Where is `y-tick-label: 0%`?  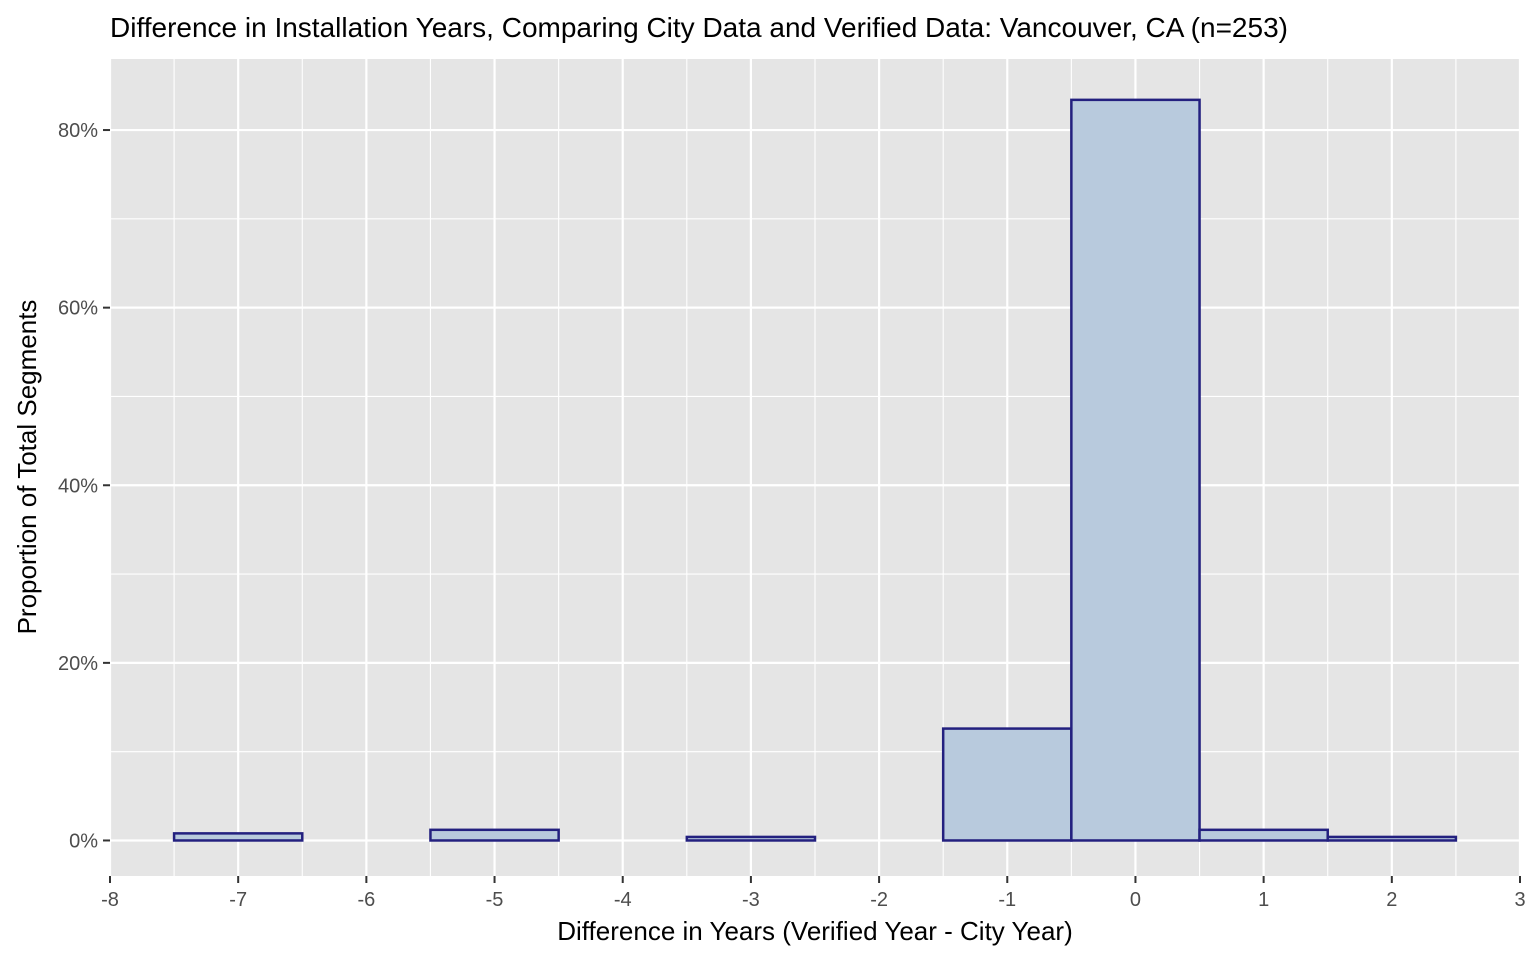 y-tick-label: 0% is located at coordinates (83, 841).